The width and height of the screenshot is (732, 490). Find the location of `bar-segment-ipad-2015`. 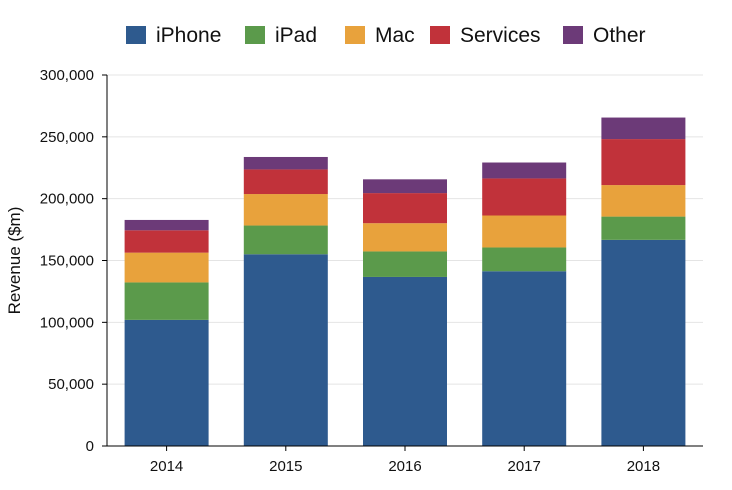

bar-segment-ipad-2015 is located at coordinates (285, 240).